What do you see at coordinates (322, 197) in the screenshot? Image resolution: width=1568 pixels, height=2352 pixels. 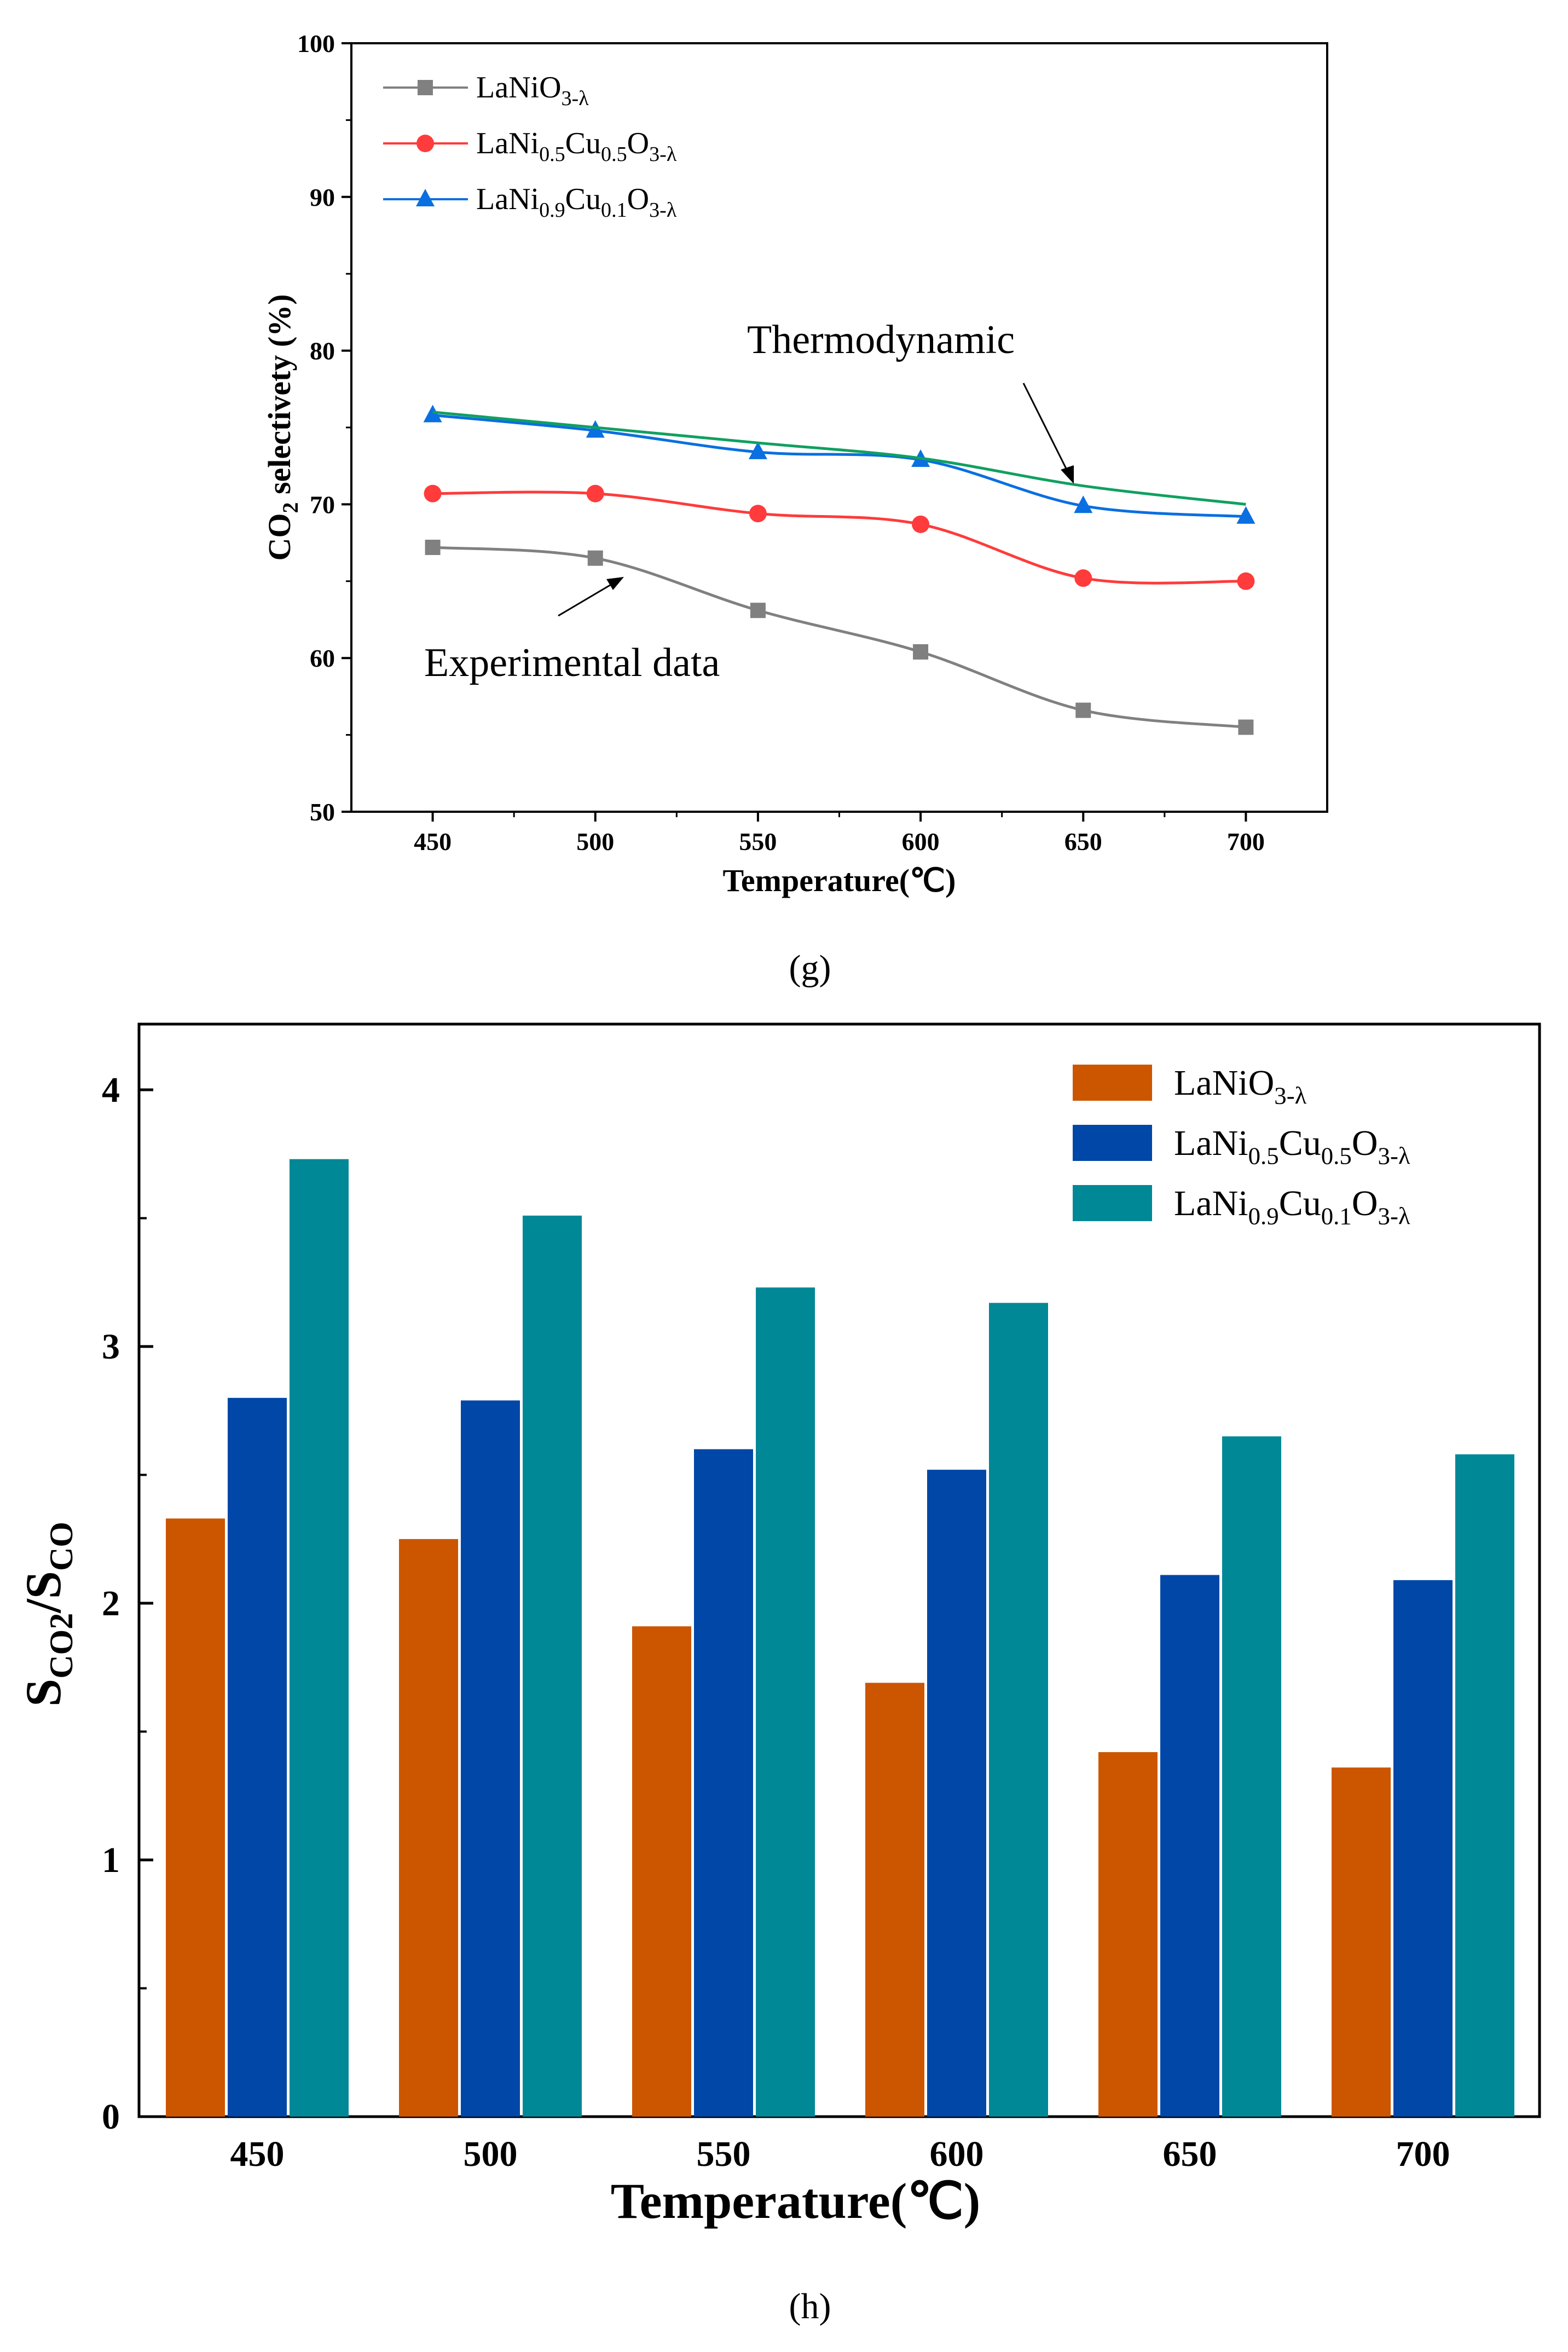 I see `y-tick-label: 90` at bounding box center [322, 197].